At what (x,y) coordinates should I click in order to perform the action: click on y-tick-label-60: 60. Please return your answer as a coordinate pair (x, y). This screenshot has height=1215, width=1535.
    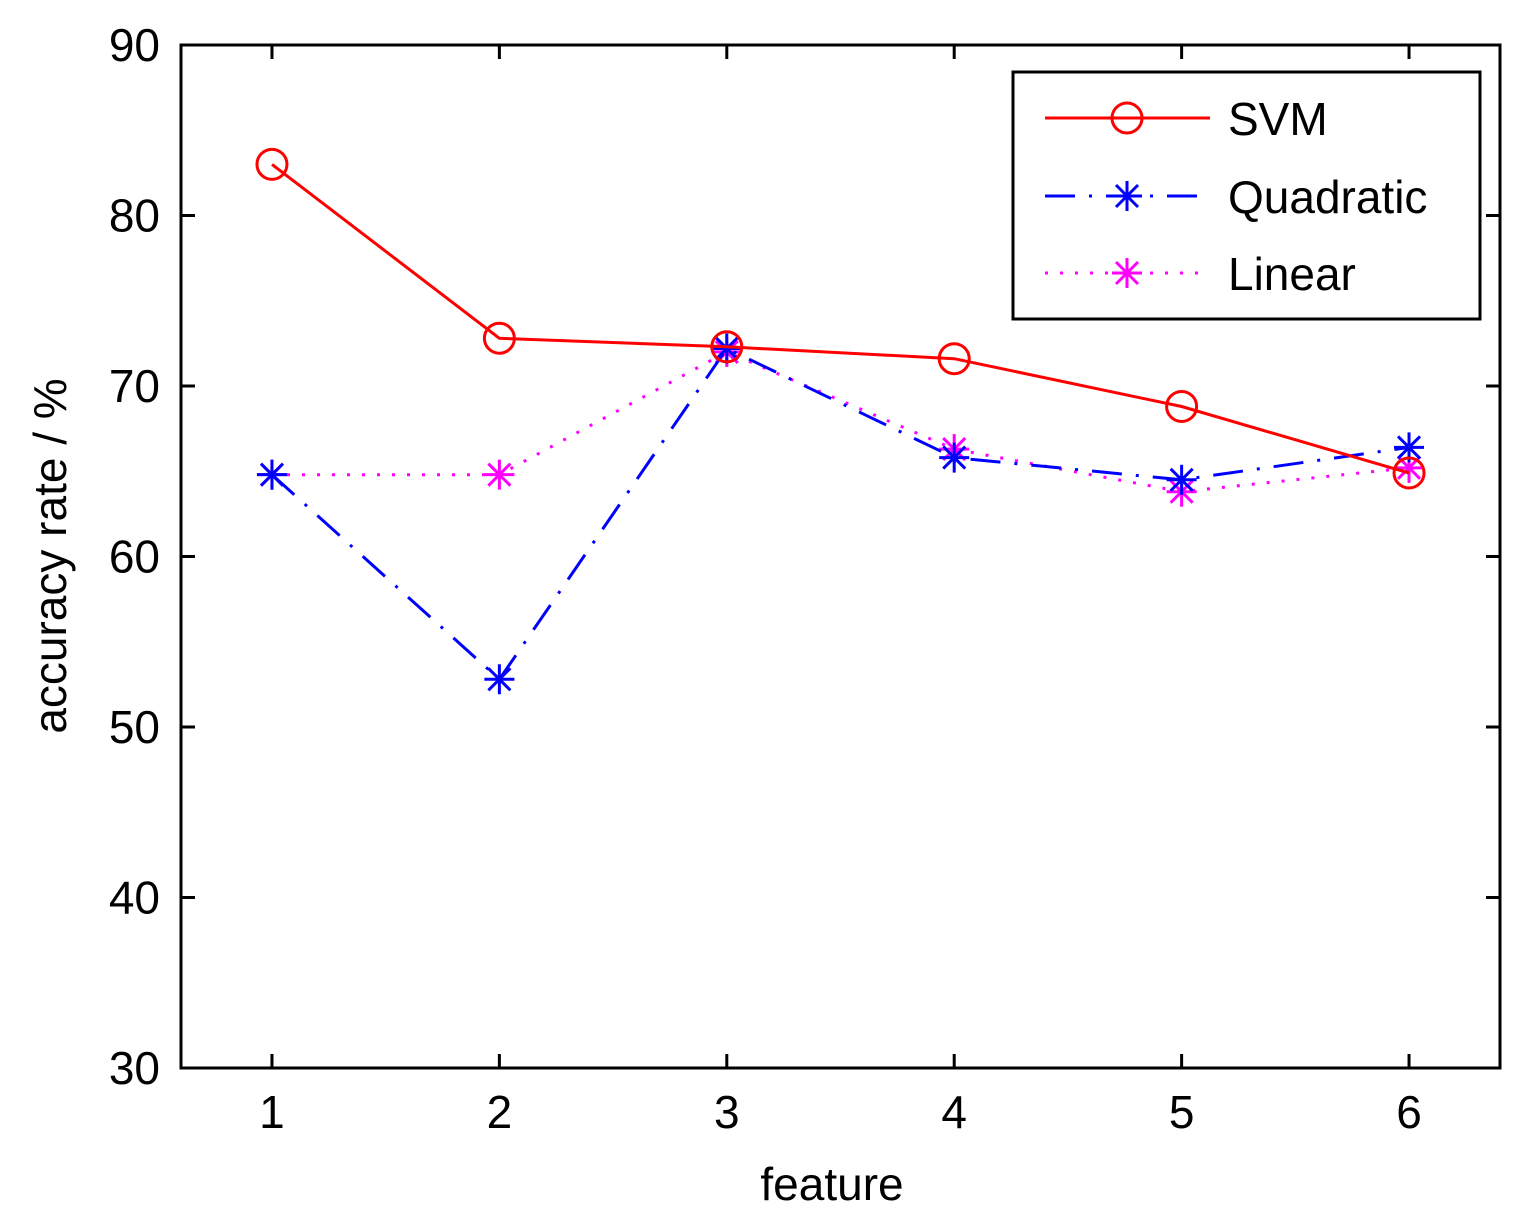
    Looking at the image, I should click on (134, 557).